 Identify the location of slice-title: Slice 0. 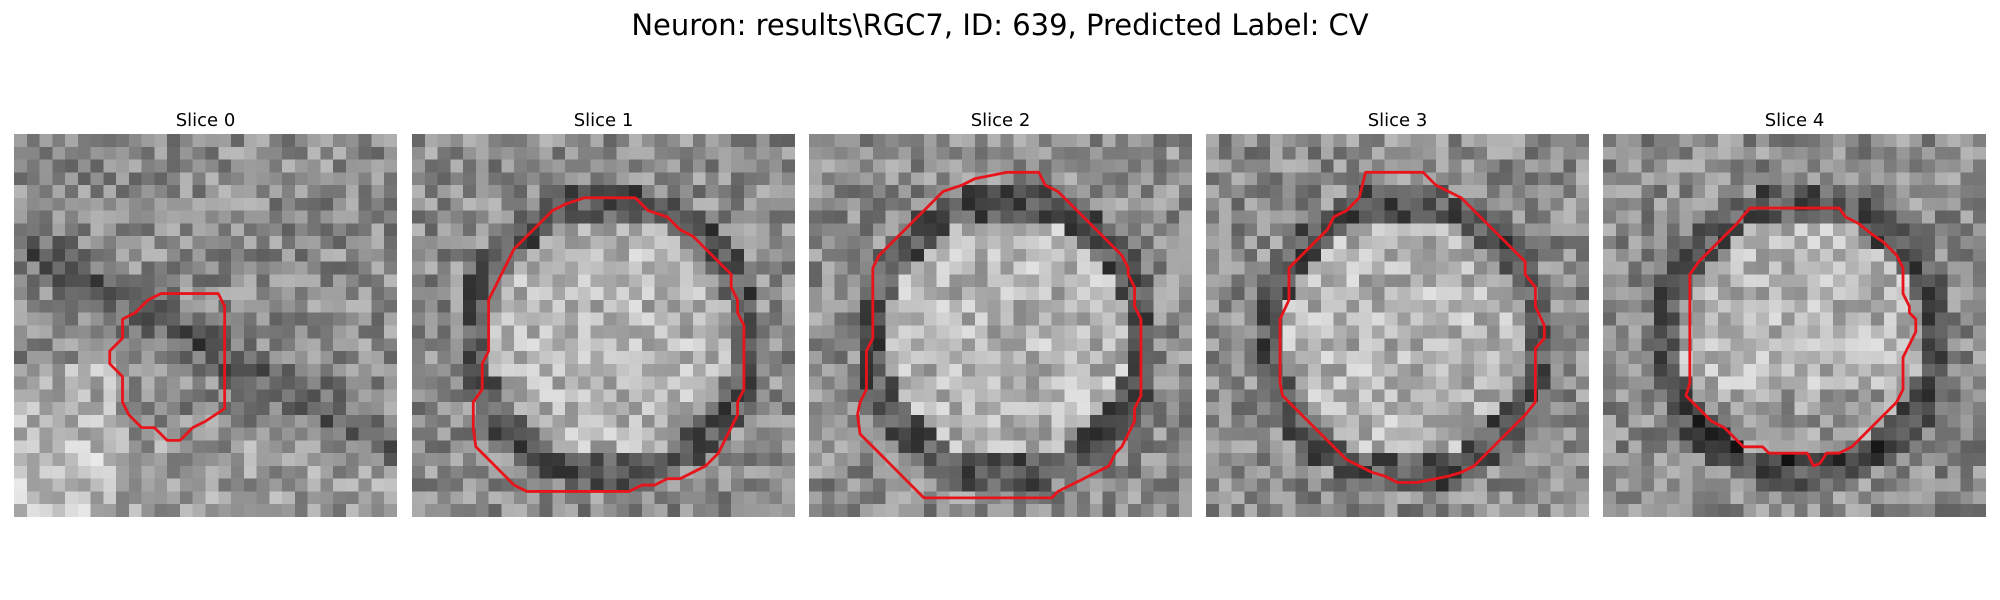
(205, 120).